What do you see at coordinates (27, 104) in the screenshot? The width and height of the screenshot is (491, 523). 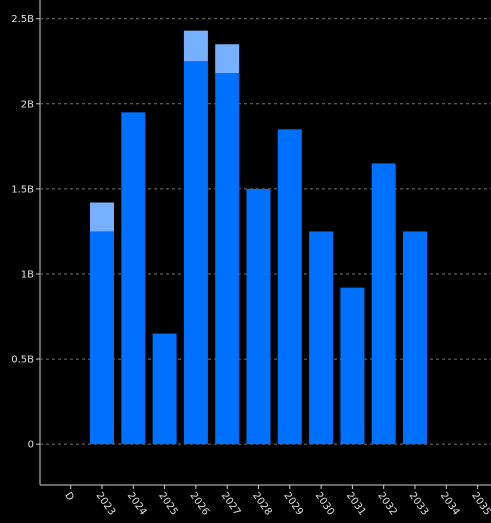 I see `y-tick-label: 2B` at bounding box center [27, 104].